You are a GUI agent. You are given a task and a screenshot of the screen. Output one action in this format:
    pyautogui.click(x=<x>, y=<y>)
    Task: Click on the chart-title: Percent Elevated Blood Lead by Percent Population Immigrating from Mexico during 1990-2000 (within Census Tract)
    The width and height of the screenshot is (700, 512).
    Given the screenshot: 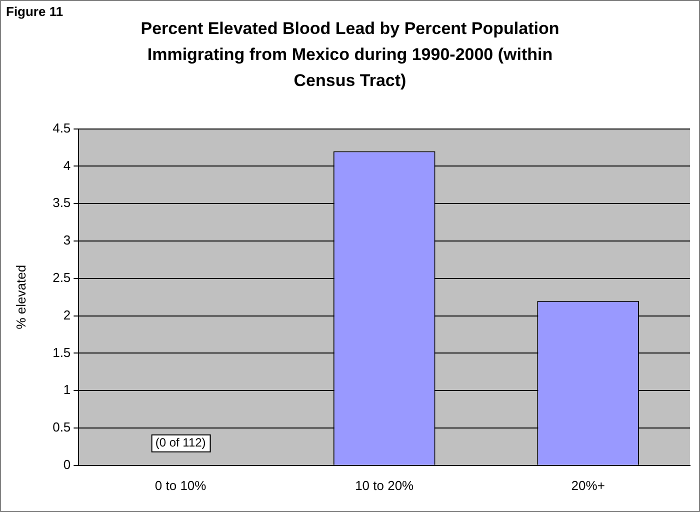 What is the action you would take?
    pyautogui.click(x=350, y=55)
    